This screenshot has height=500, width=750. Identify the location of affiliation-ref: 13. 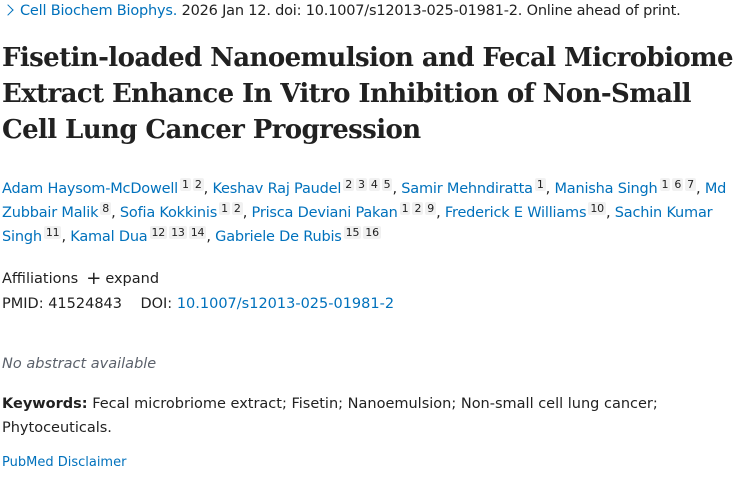
(178, 232).